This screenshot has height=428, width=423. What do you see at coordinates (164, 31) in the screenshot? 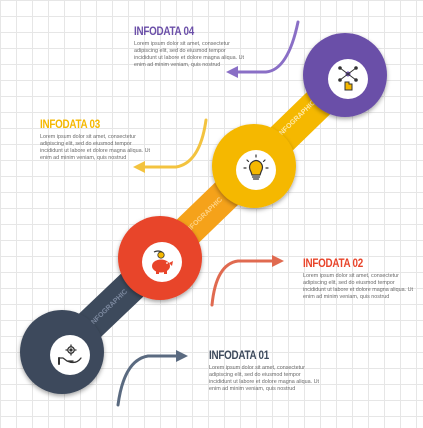
I see `info-heading-4: INFODATA 04` at bounding box center [164, 31].